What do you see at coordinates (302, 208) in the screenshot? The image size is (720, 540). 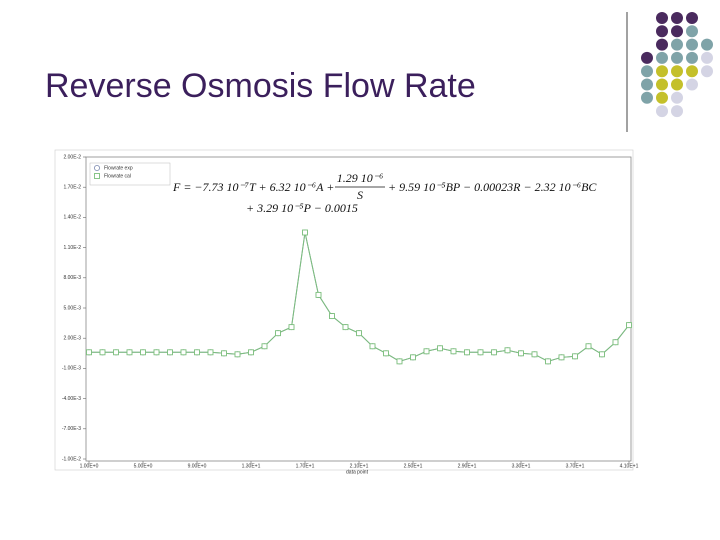 I see `annotation: + 3.29 10⁻⁵P − 0.0015` at bounding box center [302, 208].